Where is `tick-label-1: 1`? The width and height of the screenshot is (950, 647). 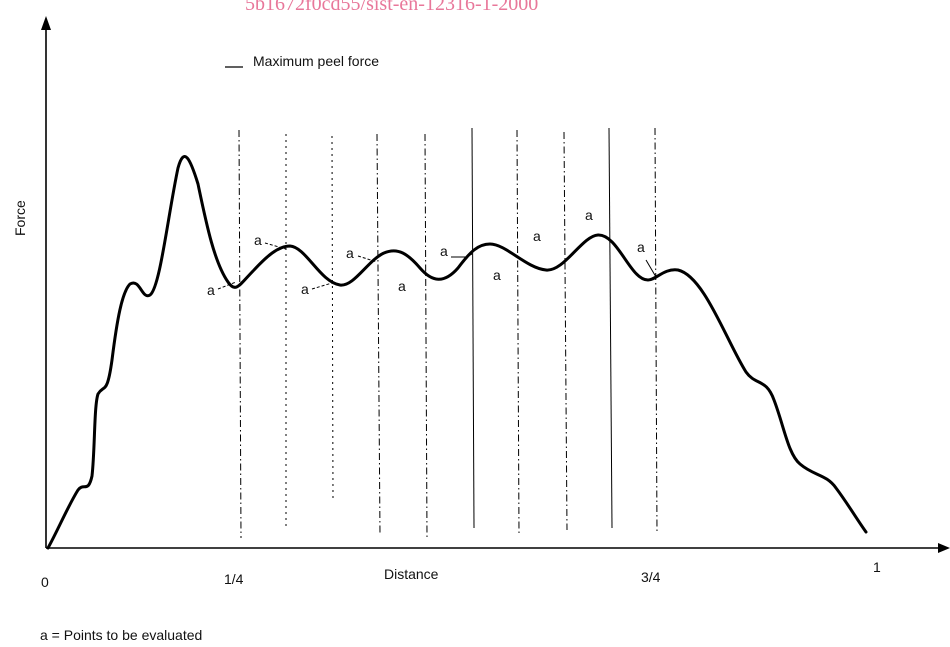
tick-label-1: 1 is located at coordinates (877, 567).